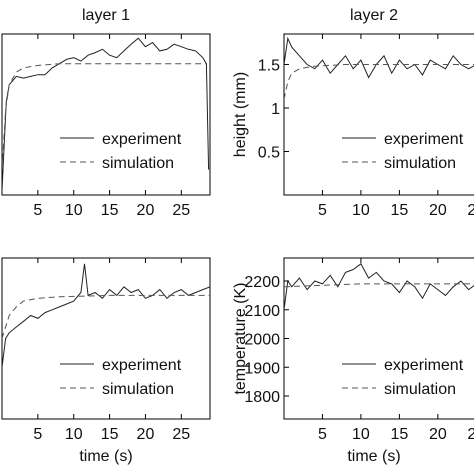 The image size is (474, 474). I want to click on chart-title: layer 1, so click(106, 15).